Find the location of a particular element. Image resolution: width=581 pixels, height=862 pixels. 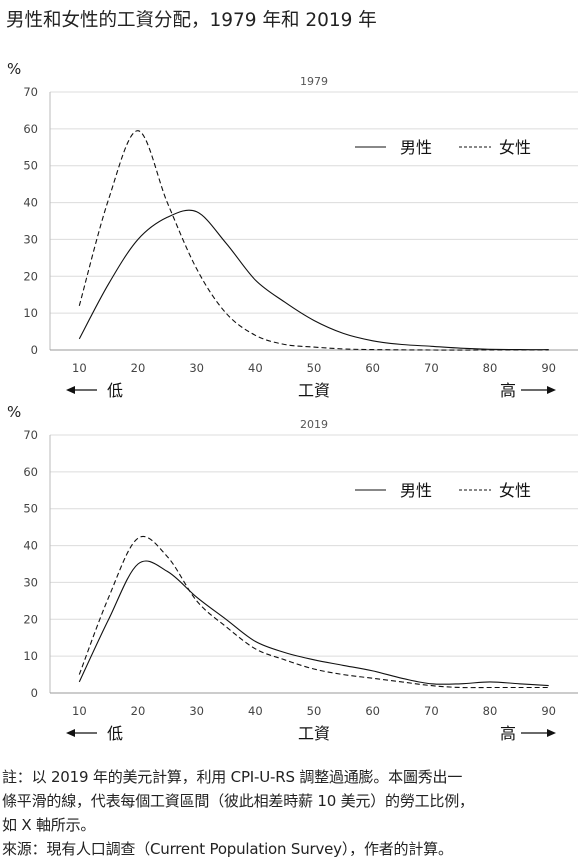

page-title: 男性和女性的工資分配，1979 年和 2019 年 is located at coordinates (191, 20).